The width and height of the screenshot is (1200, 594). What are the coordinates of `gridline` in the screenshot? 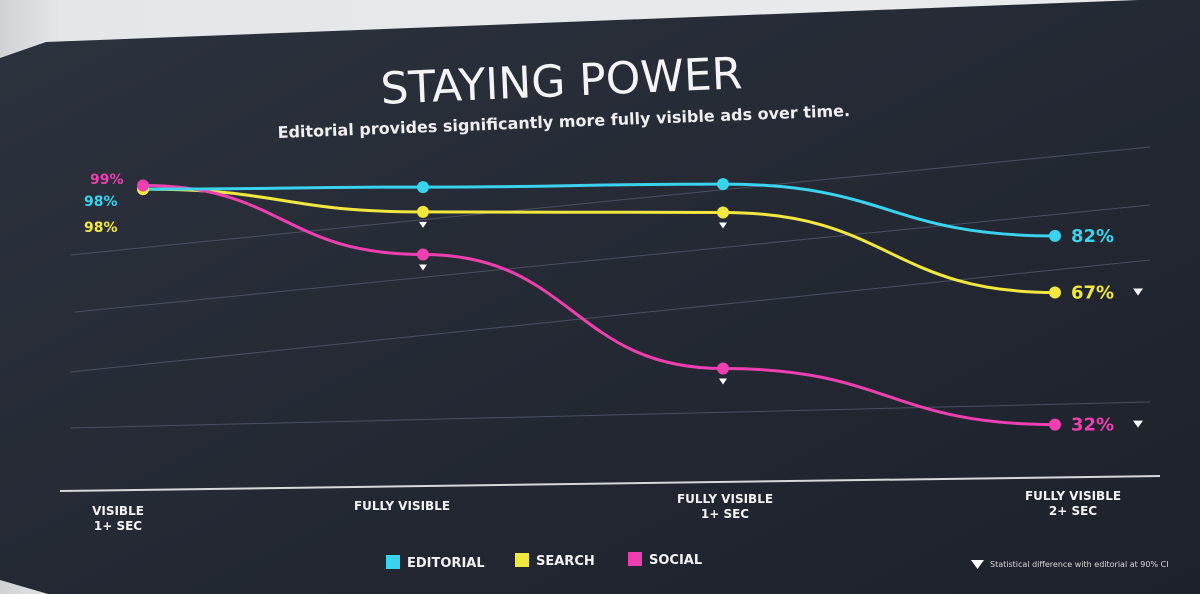 It's located at (610, 415).